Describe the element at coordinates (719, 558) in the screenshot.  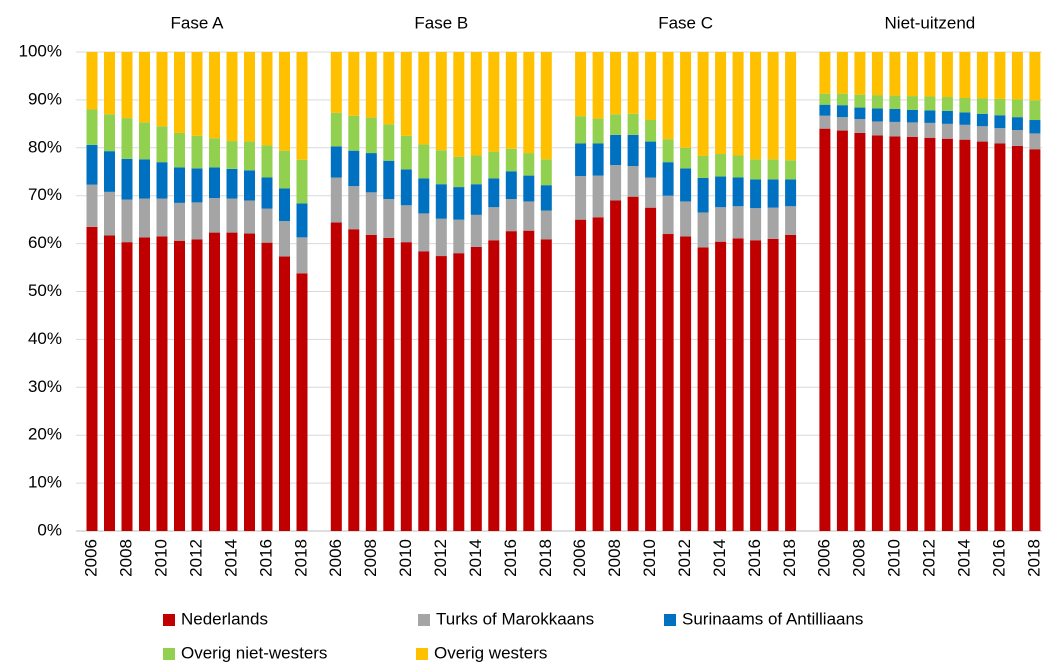
I see `x-tick-label: 2014` at that location.